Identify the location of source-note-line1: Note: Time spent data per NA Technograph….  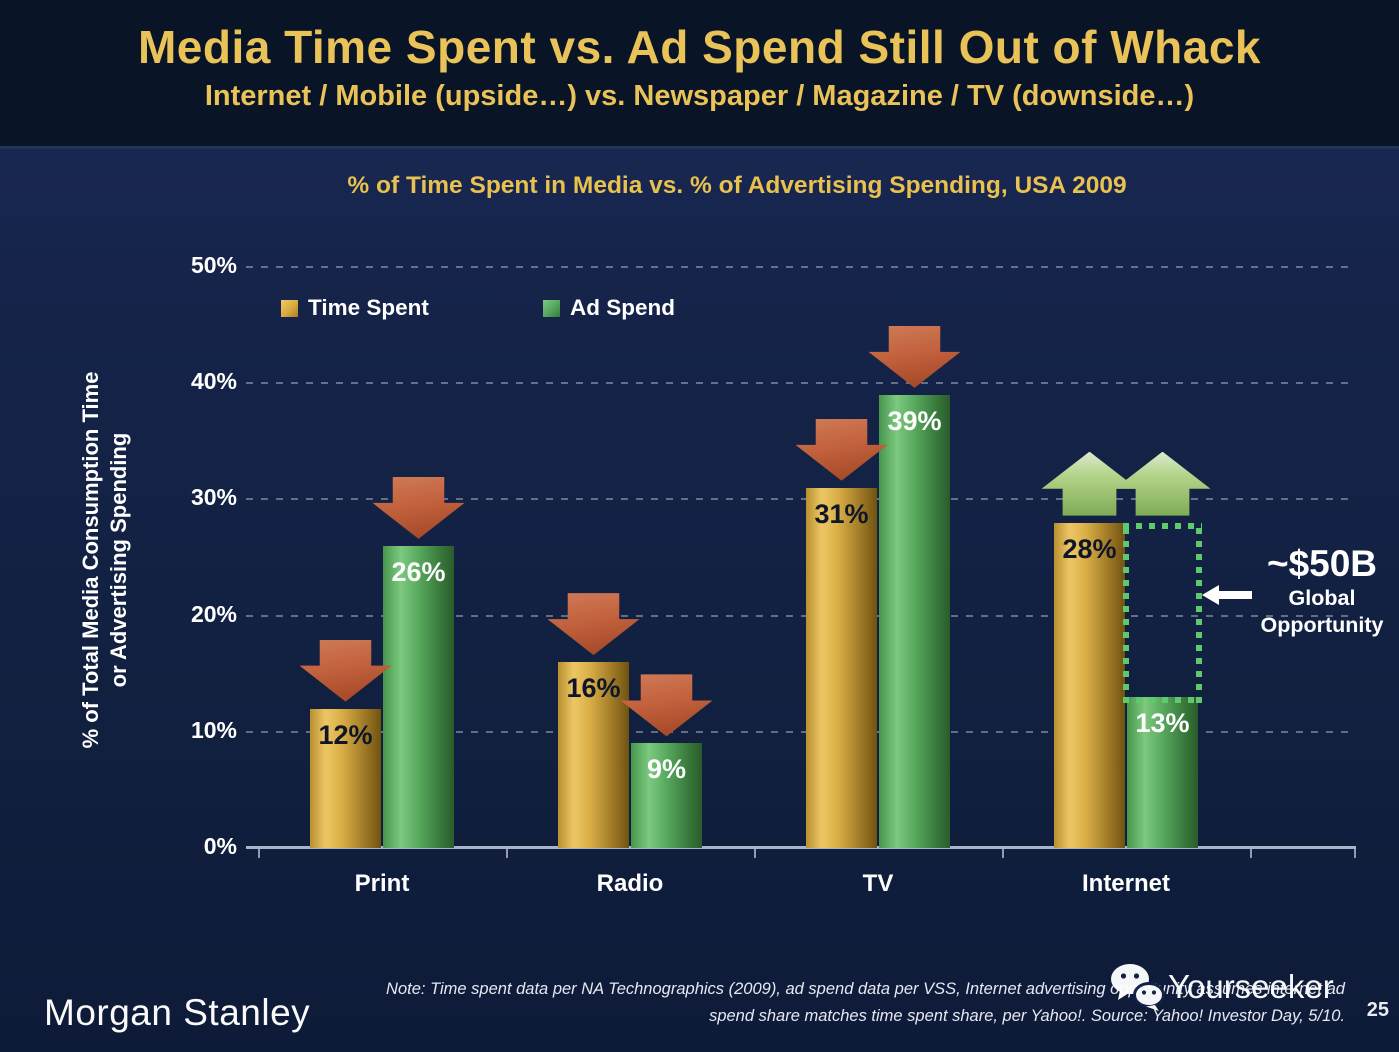
(865, 989).